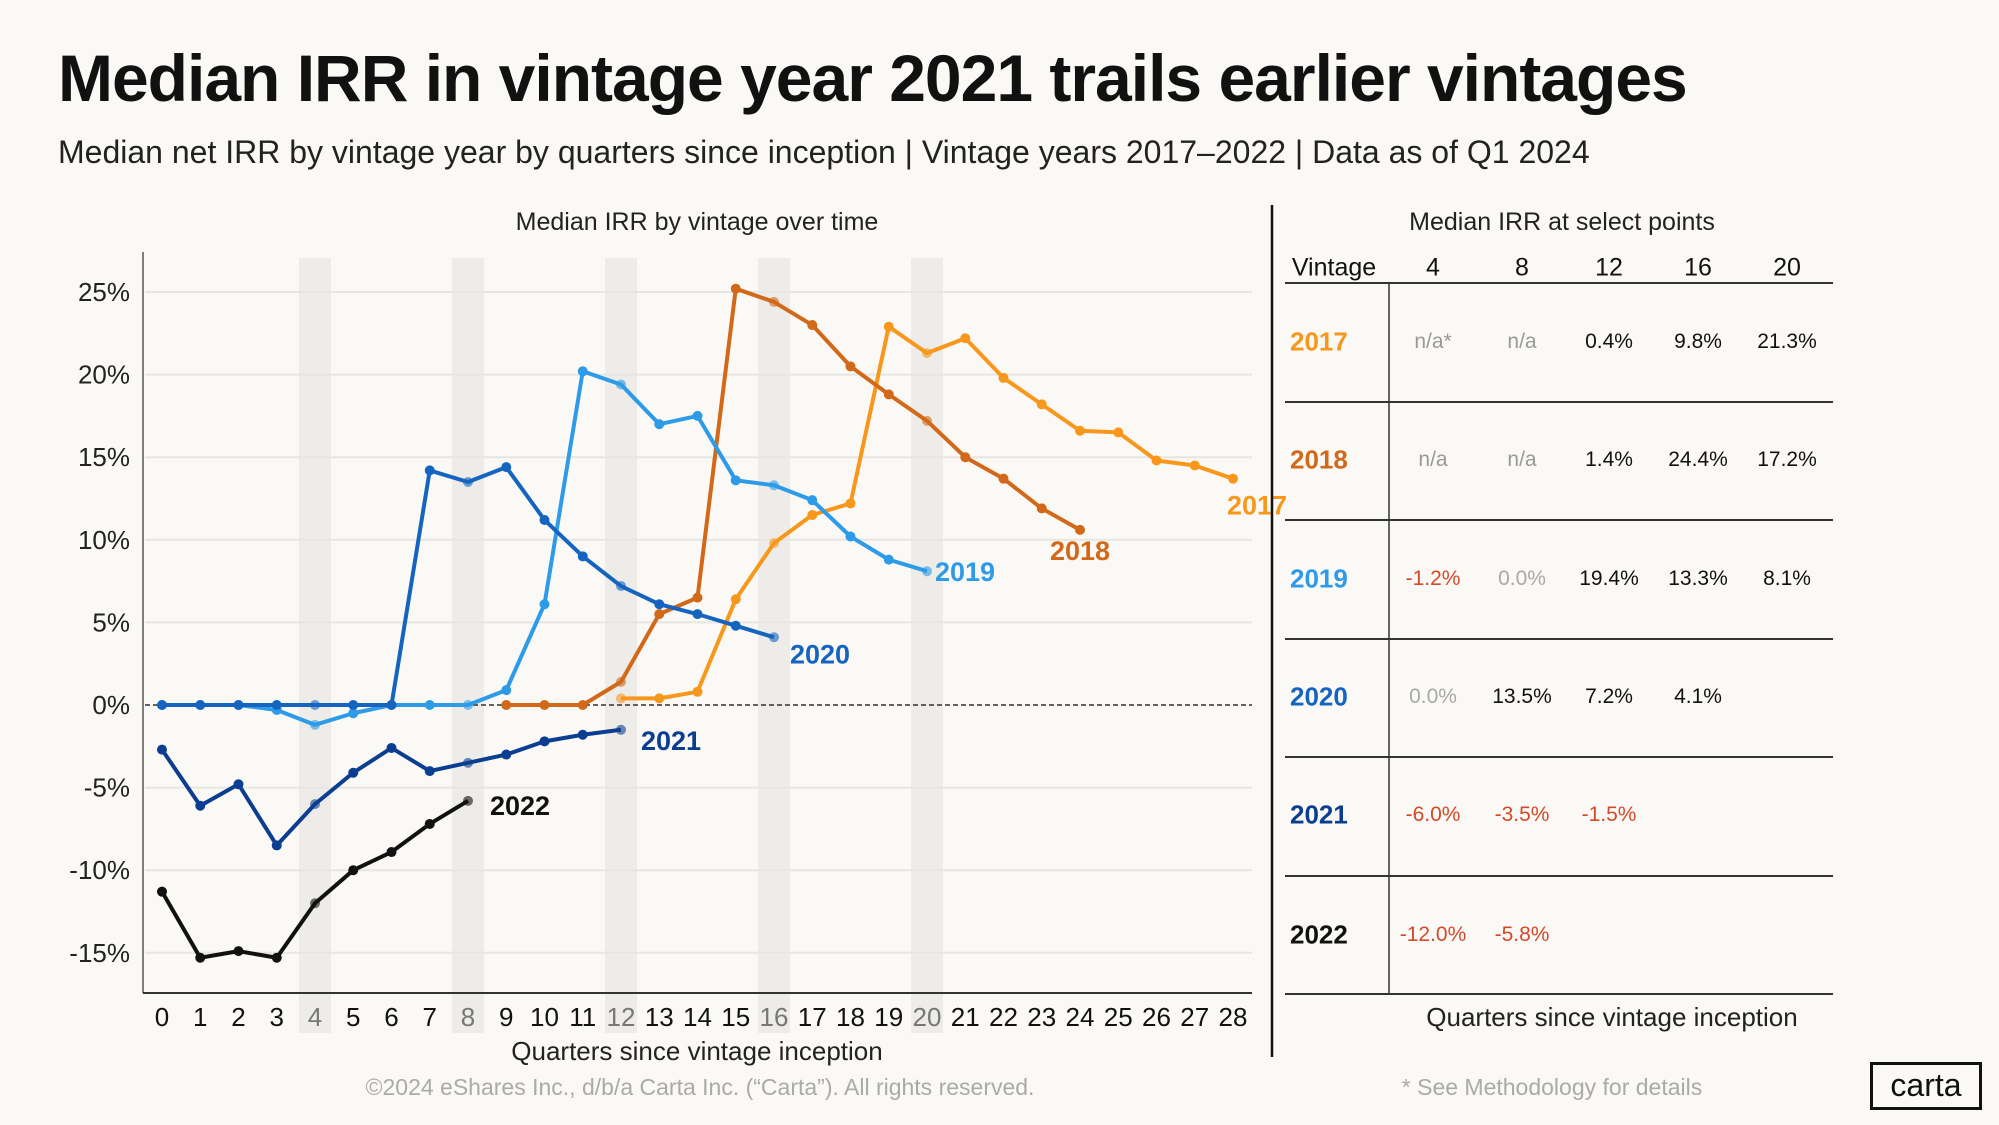  Describe the element at coordinates (1319, 934) in the screenshot. I see `table-vintage-label: 2022` at that location.